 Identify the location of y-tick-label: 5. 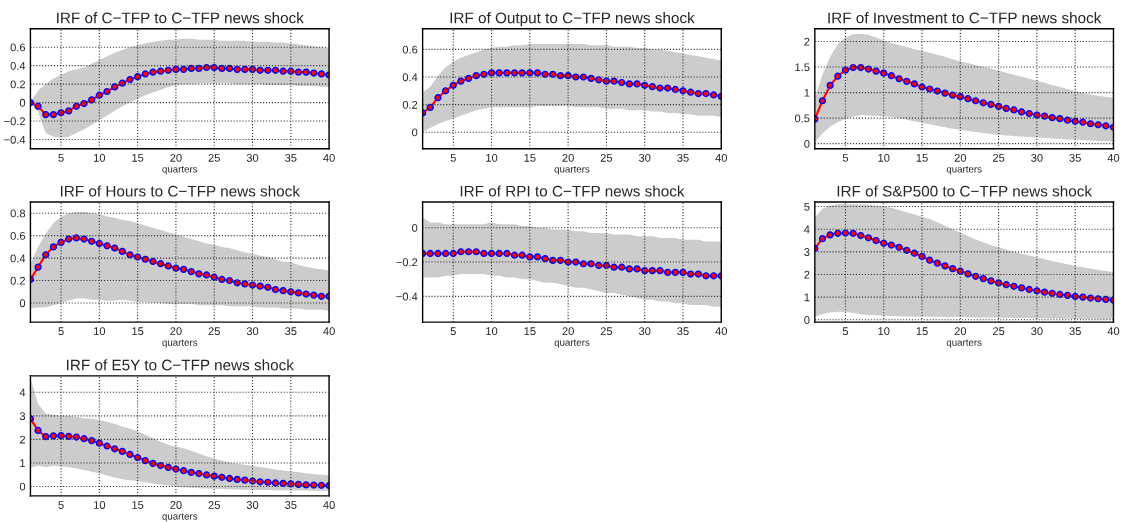
(807, 206).